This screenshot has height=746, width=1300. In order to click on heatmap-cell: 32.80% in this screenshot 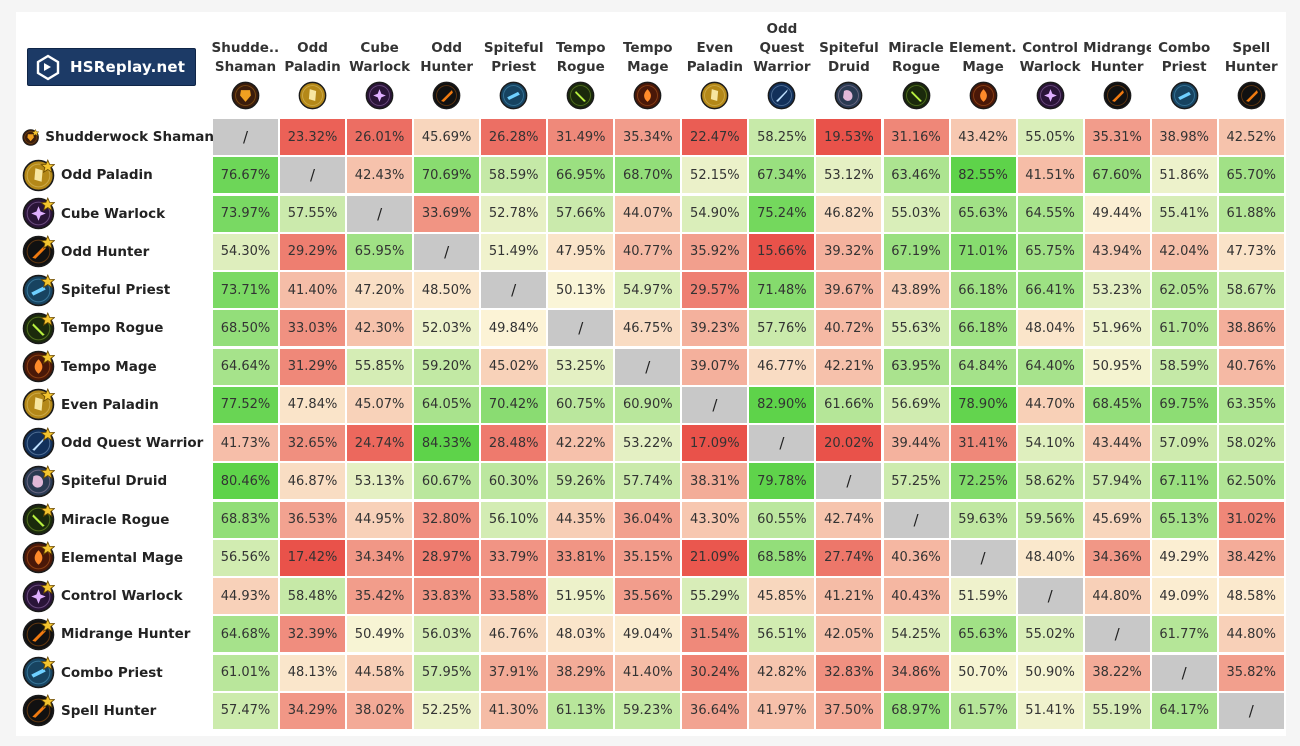, I will do `click(447, 519)`.